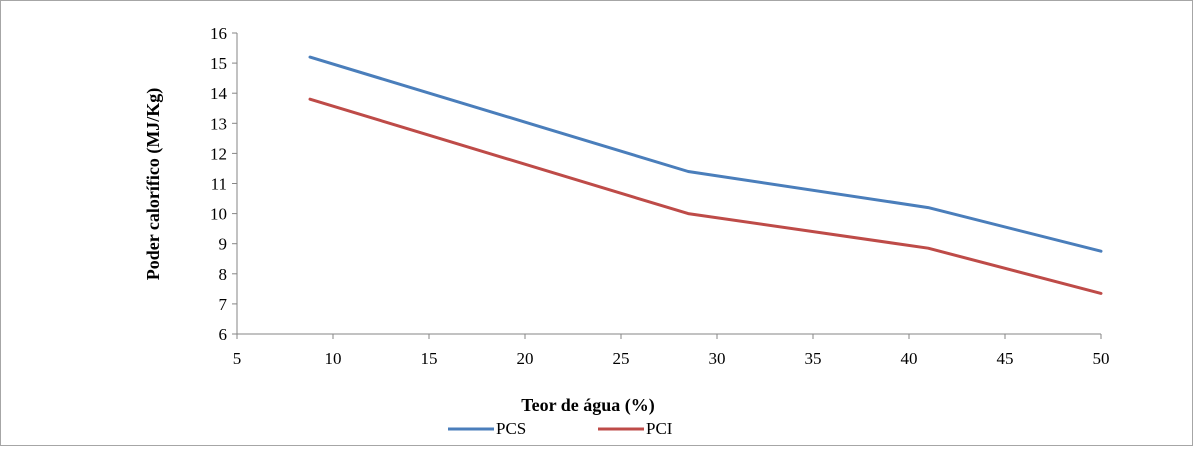 This screenshot has width=1195, height=452. Describe the element at coordinates (223, 244) in the screenshot. I see `y-tick-label: 9` at that location.